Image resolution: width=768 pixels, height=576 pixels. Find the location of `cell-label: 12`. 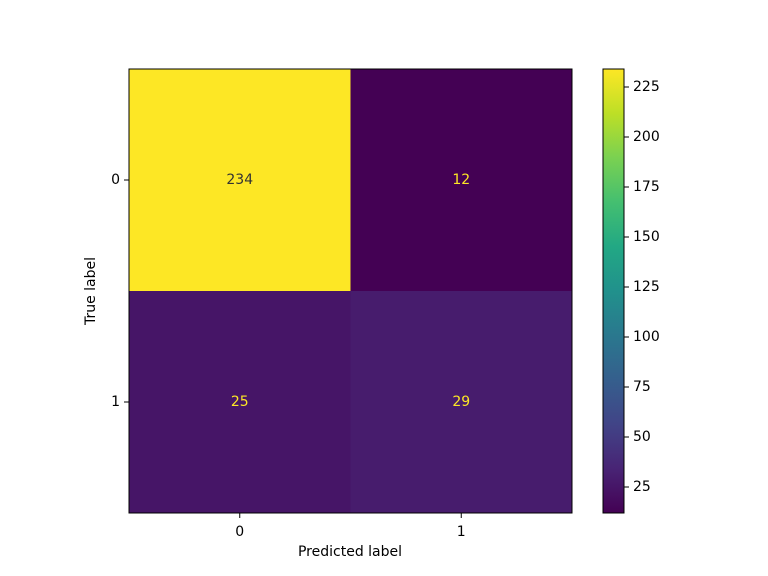

cell-label: 12 is located at coordinates (461, 180).